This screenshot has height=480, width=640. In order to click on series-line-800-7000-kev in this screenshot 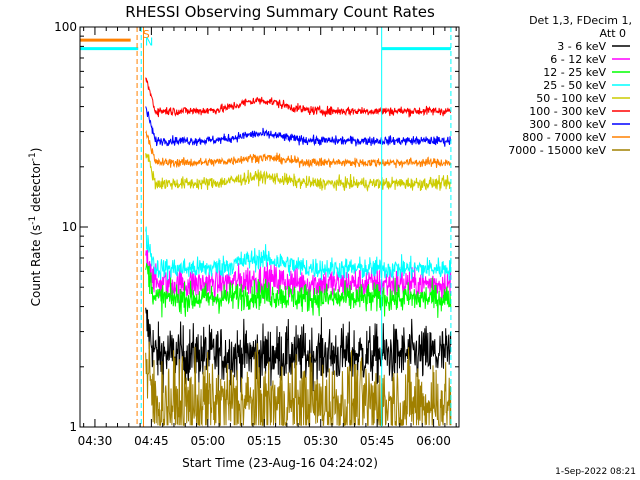, I will do `click(298, 149)`.